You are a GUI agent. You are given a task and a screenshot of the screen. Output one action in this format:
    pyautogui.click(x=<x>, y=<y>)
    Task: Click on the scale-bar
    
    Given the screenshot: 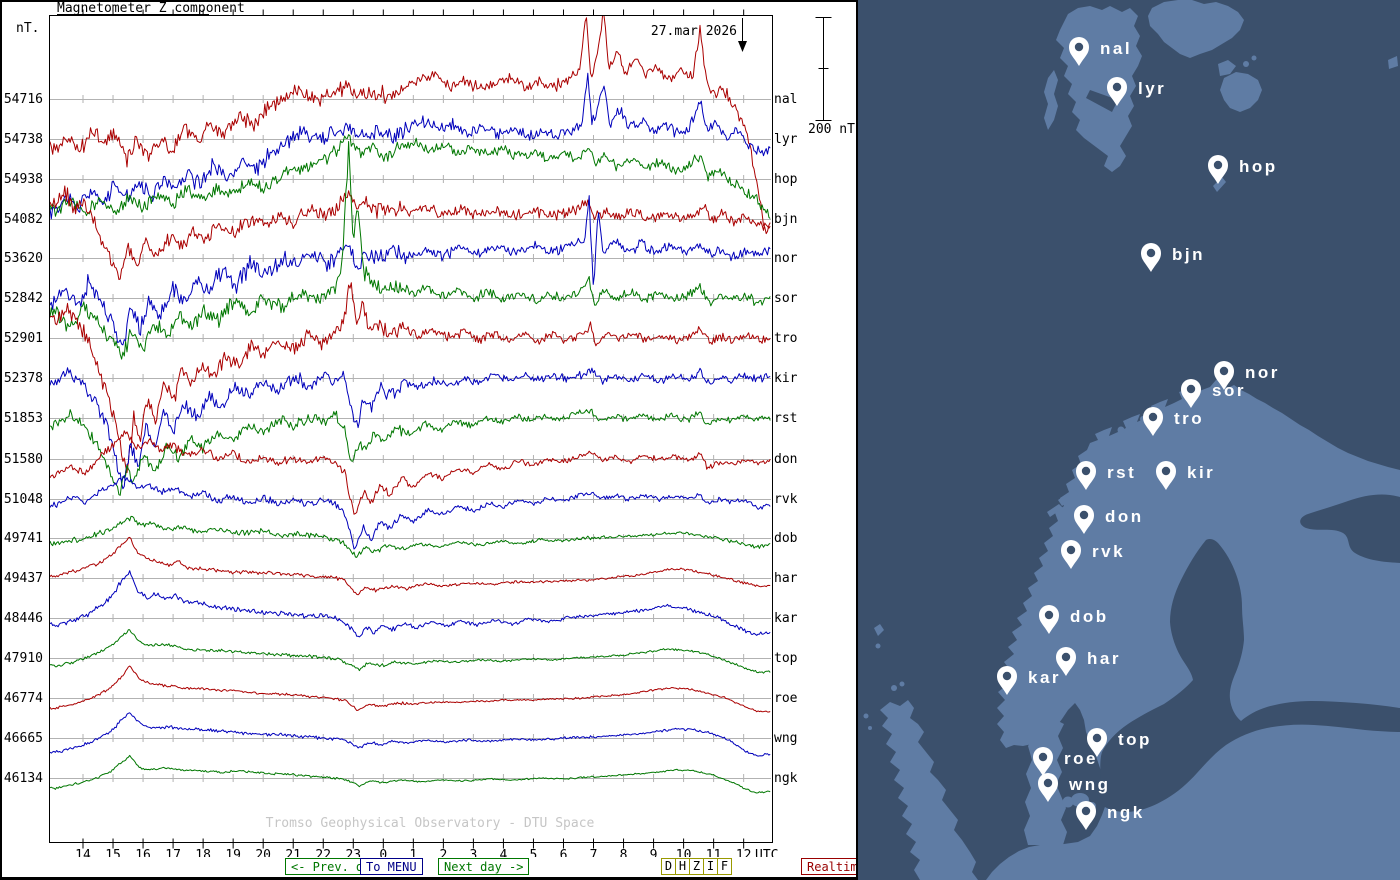 What is the action you would take?
    pyautogui.click(x=823, y=69)
    